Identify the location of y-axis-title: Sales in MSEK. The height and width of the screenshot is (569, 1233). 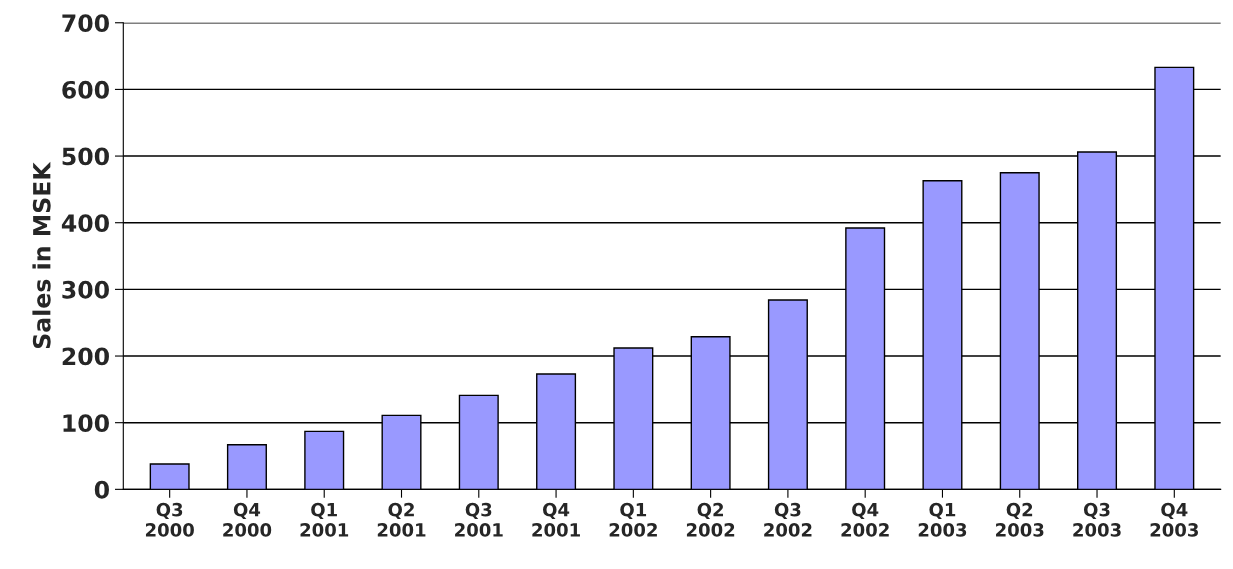
(41, 255).